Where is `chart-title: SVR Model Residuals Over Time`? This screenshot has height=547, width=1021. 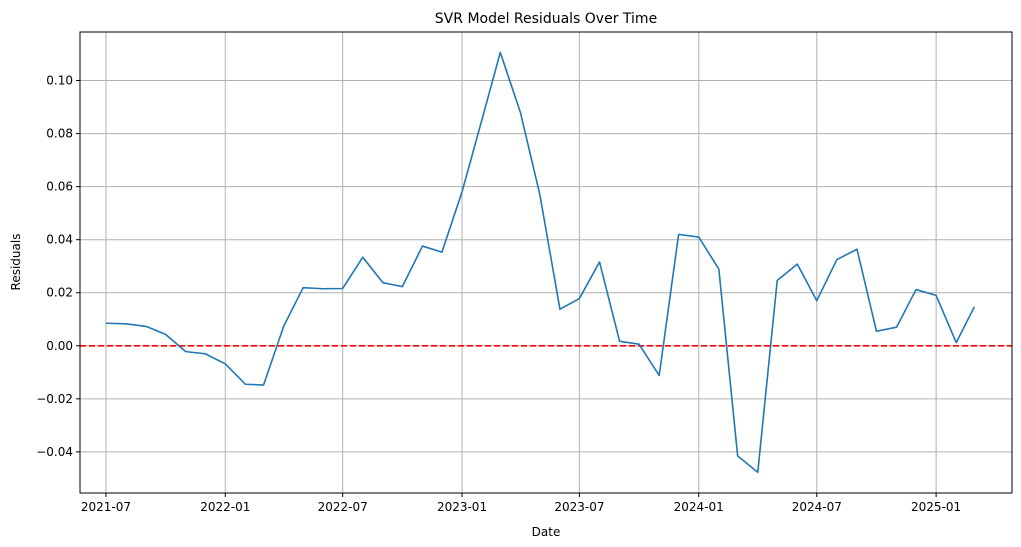 chart-title: SVR Model Residuals Over Time is located at coordinates (546, 19).